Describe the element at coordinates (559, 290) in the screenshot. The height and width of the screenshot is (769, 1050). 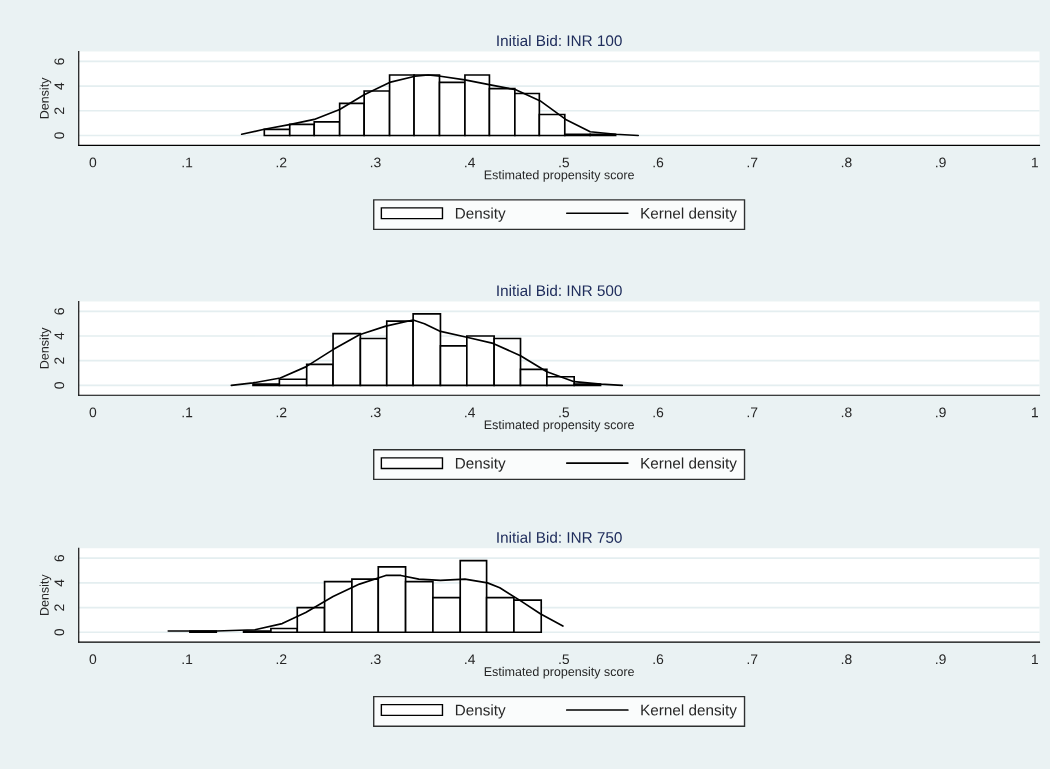
I see `chart-title: Initial Bid: INR 500` at that location.